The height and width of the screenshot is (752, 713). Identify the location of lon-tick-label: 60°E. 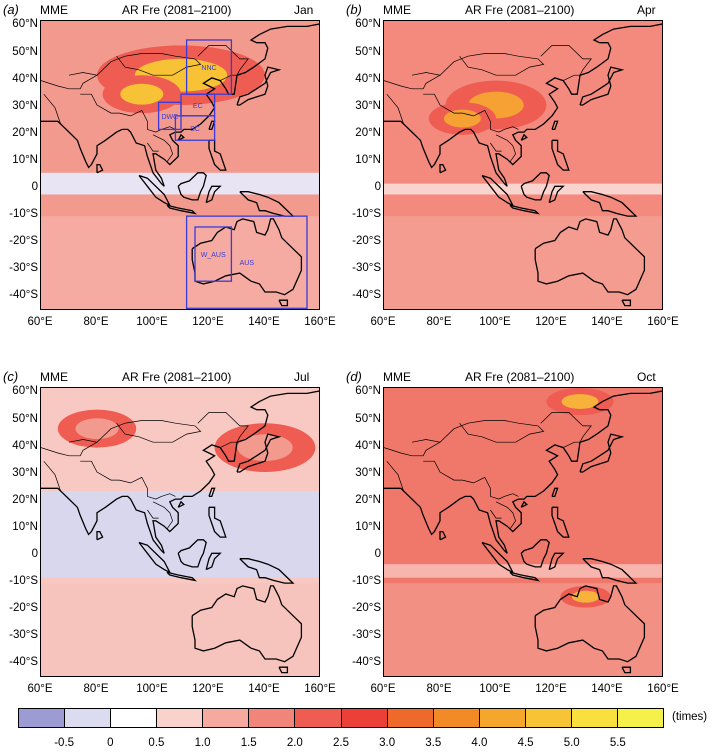
(383, 689).